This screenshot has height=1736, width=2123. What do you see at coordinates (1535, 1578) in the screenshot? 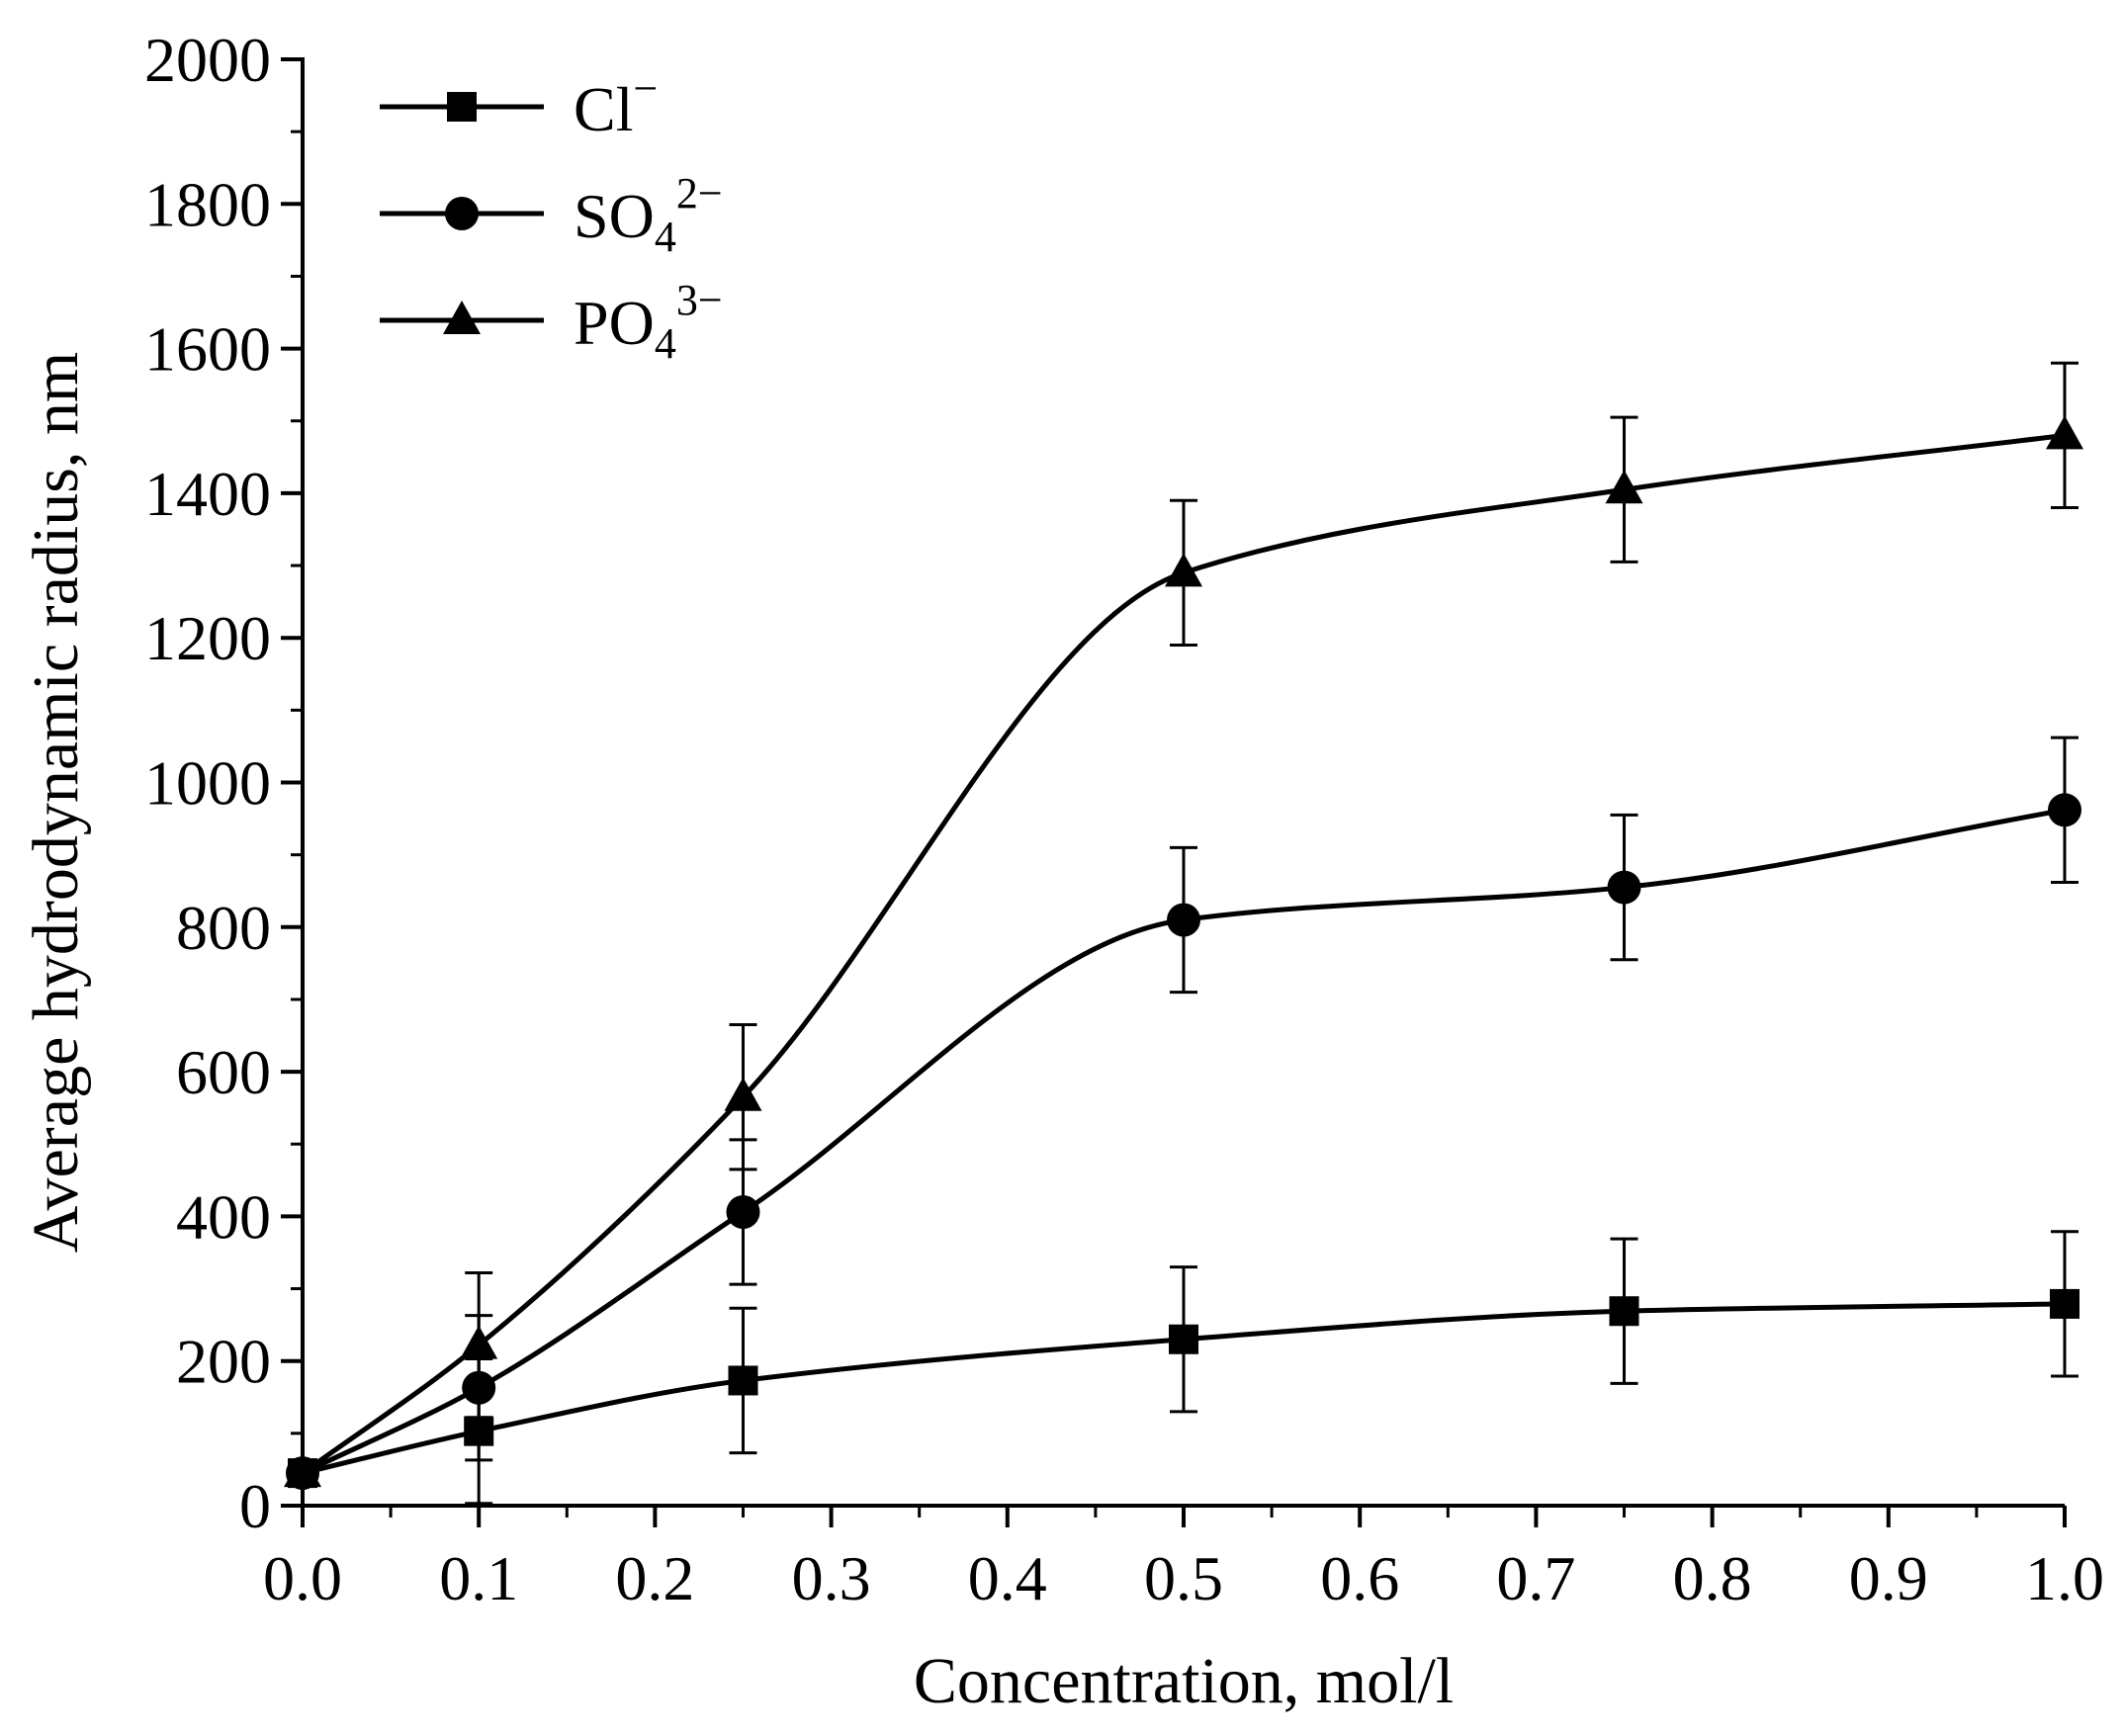
I see `x-tick-label: 0.7` at bounding box center [1535, 1578].